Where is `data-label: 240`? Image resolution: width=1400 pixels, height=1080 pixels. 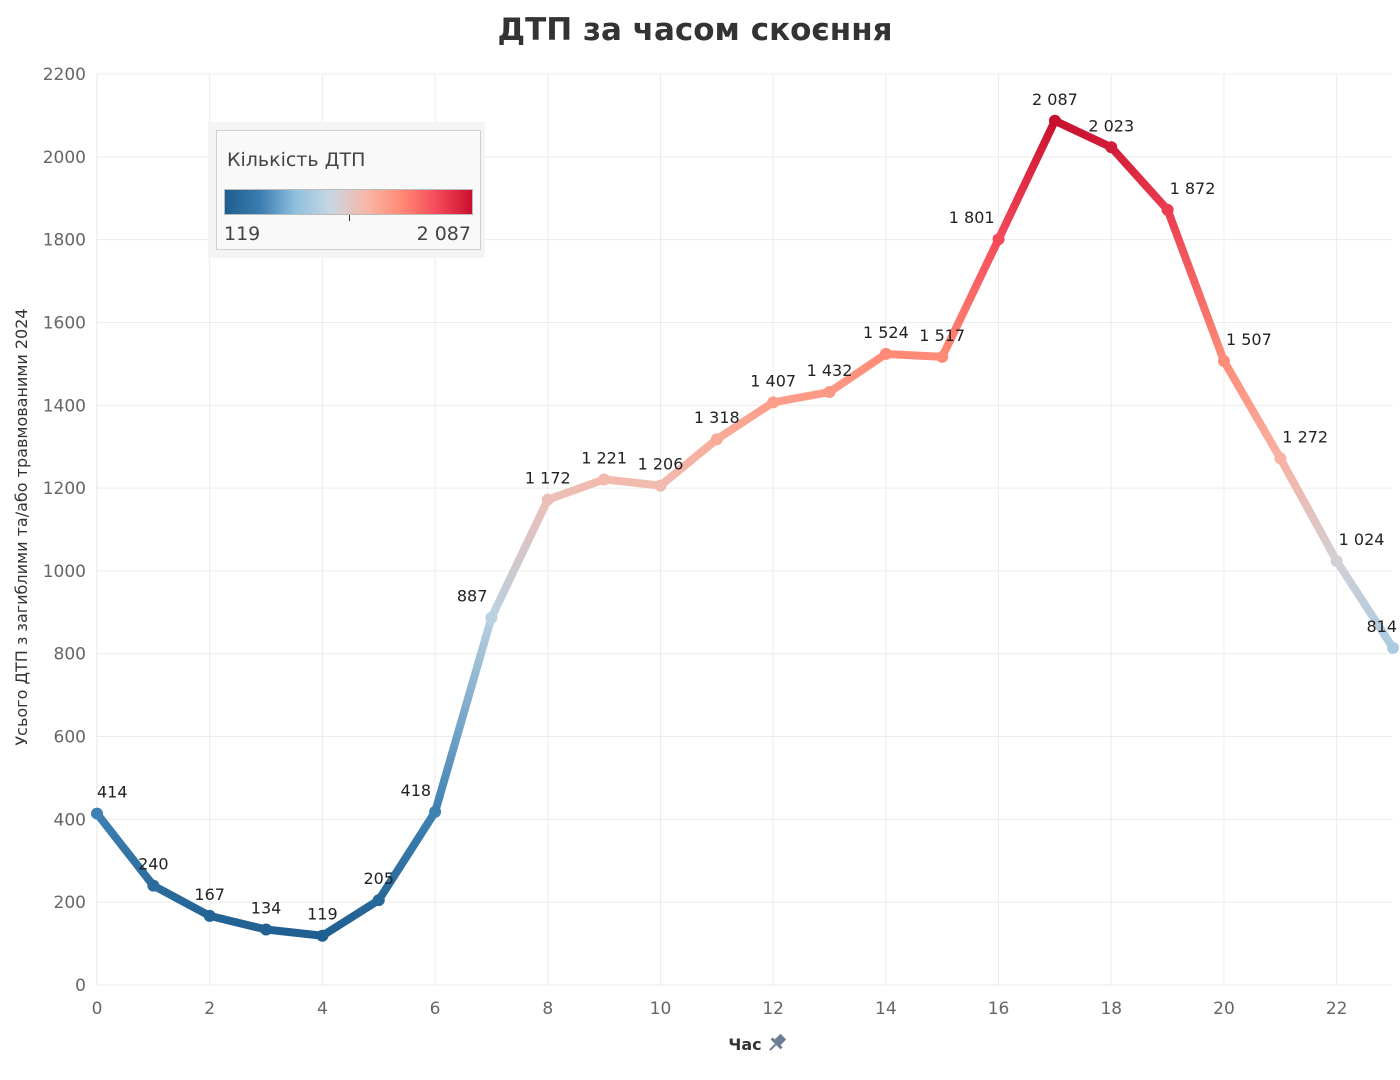 data-label: 240 is located at coordinates (153, 864).